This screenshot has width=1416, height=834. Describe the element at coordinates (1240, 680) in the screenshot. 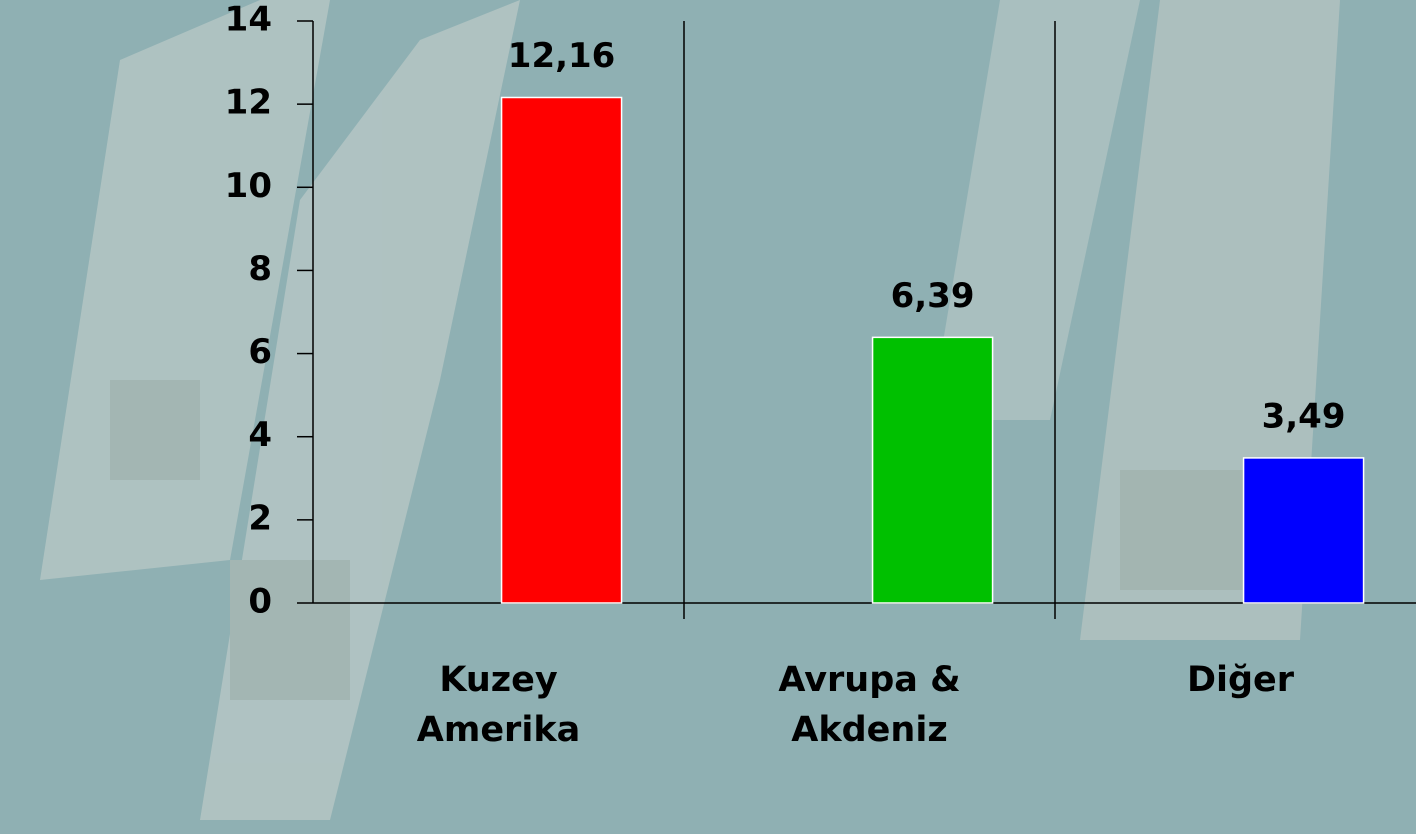

I see `x-tick-label: Diğer` at that location.